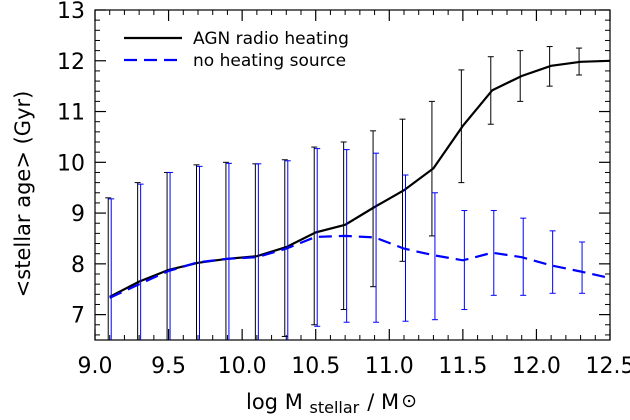 The image size is (630, 420). What do you see at coordinates (71, 113) in the screenshot?
I see `y-tick-label: 11` at bounding box center [71, 113].